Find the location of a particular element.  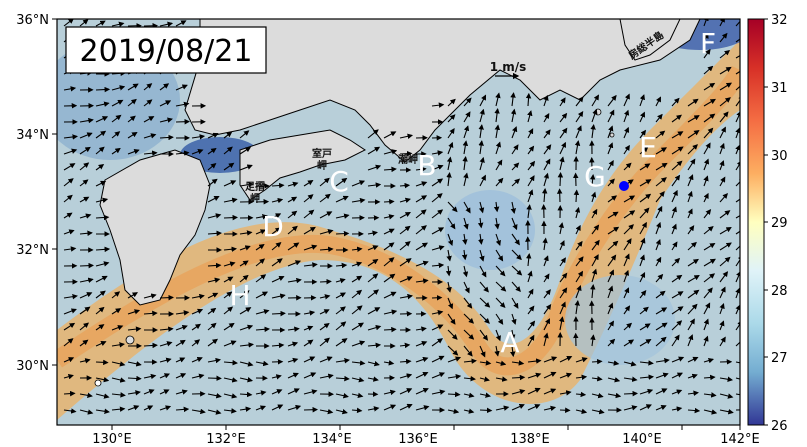

station-marker is located at coordinates (624, 186).